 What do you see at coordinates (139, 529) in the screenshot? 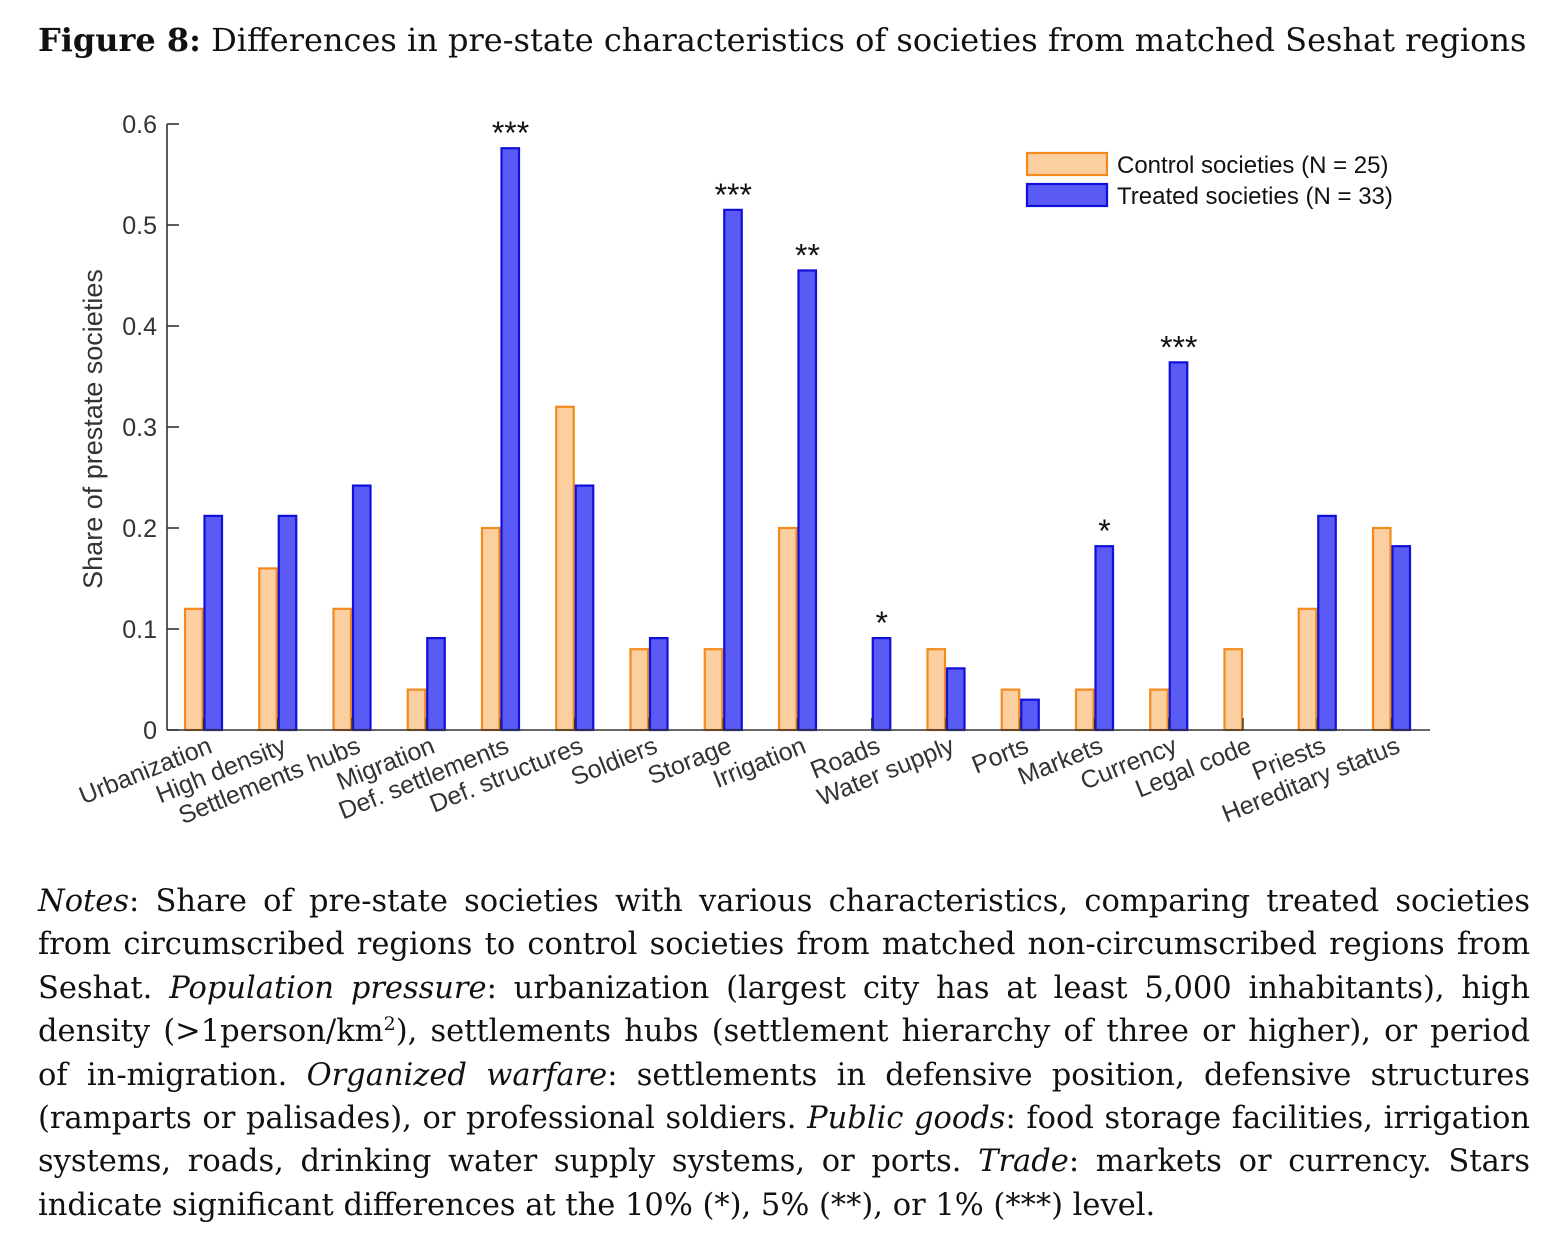
I see `y-tick-label-2: 0.2` at bounding box center [139, 529].